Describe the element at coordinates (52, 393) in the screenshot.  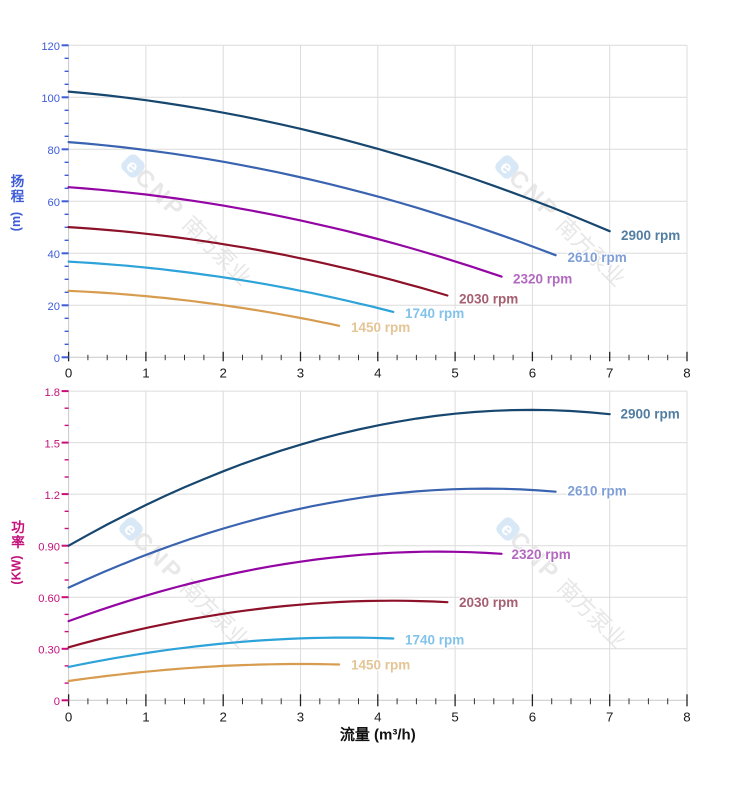
I see `svg-text: 1.8` at that location.